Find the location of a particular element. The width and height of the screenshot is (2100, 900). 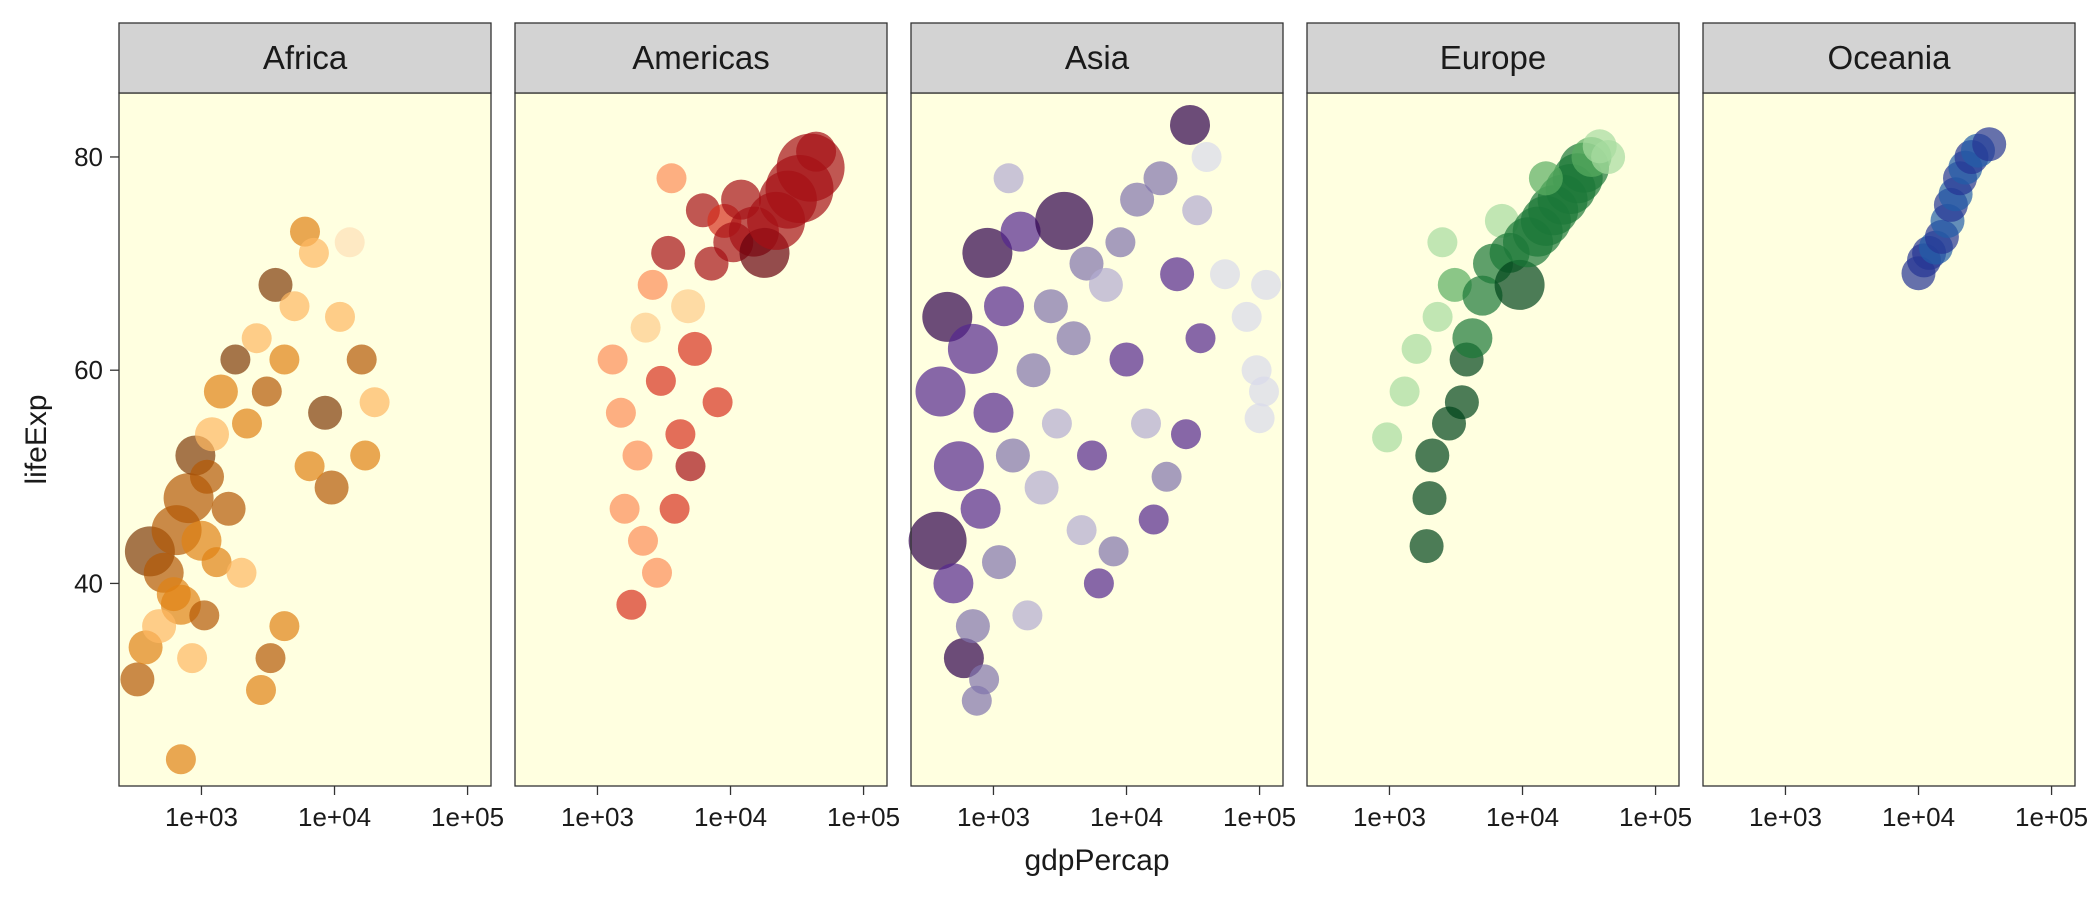

facet-label: Europe is located at coordinates (1493, 57).